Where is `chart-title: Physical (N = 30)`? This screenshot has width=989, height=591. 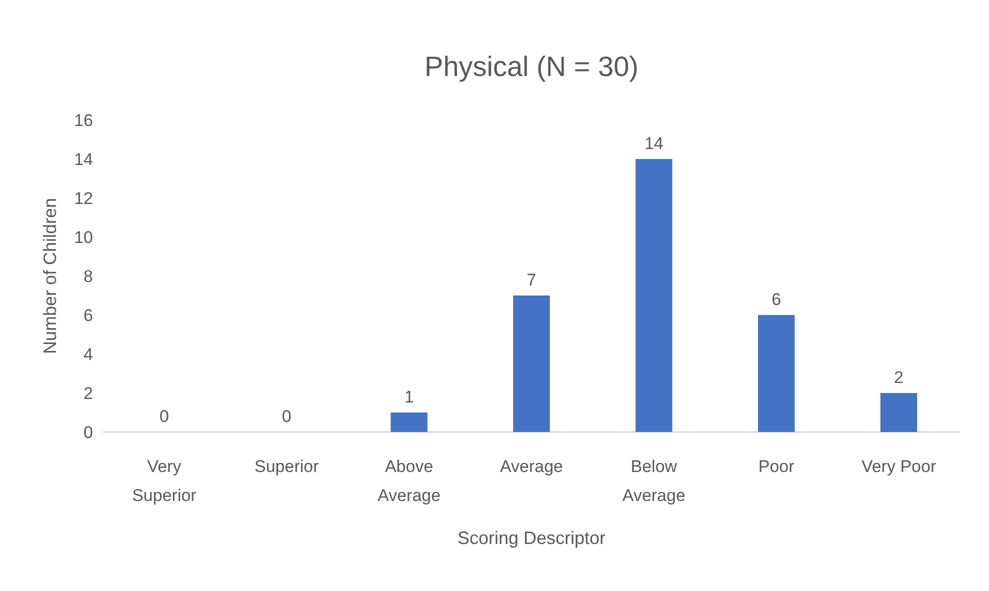
chart-title: Physical (N = 30) is located at coordinates (531, 66).